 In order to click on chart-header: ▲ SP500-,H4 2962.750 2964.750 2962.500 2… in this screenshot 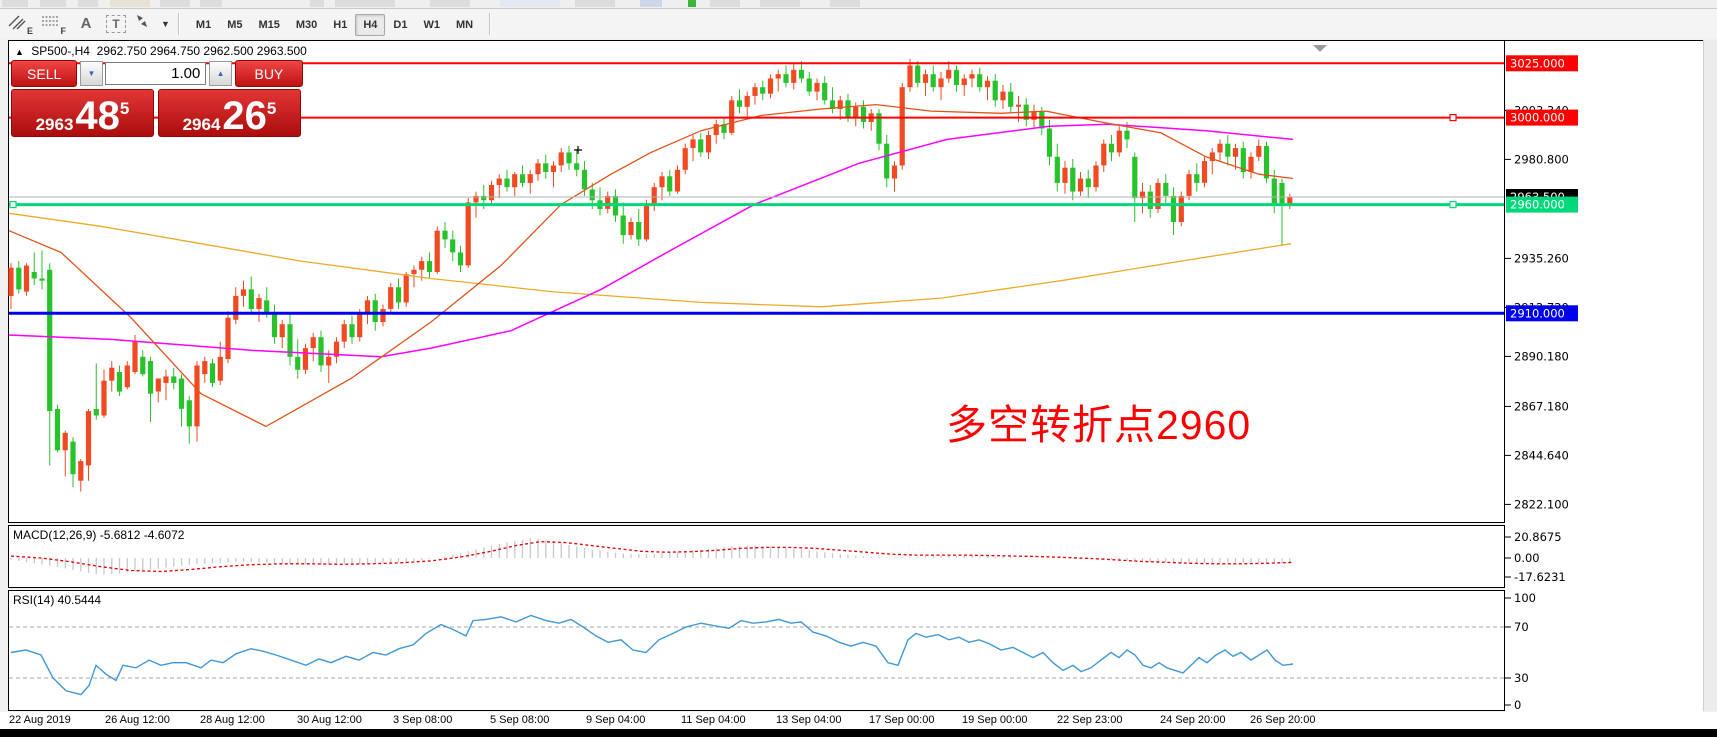, I will do `click(161, 51)`.